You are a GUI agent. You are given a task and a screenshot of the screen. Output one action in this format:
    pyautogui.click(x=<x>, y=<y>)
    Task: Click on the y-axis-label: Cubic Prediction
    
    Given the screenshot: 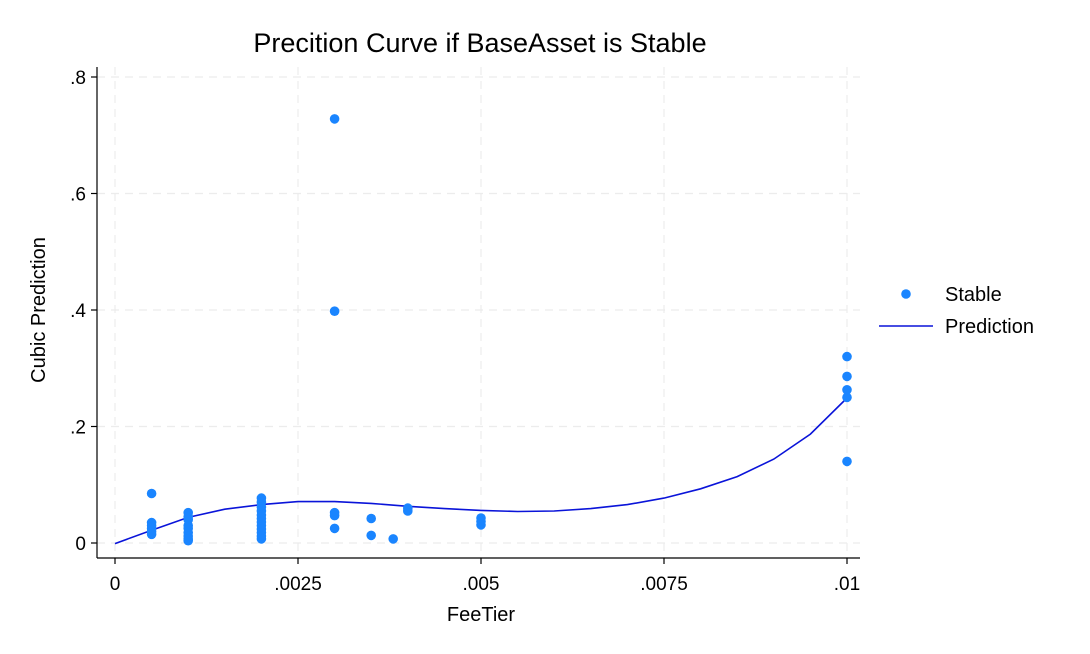 What is the action you would take?
    pyautogui.click(x=39, y=310)
    